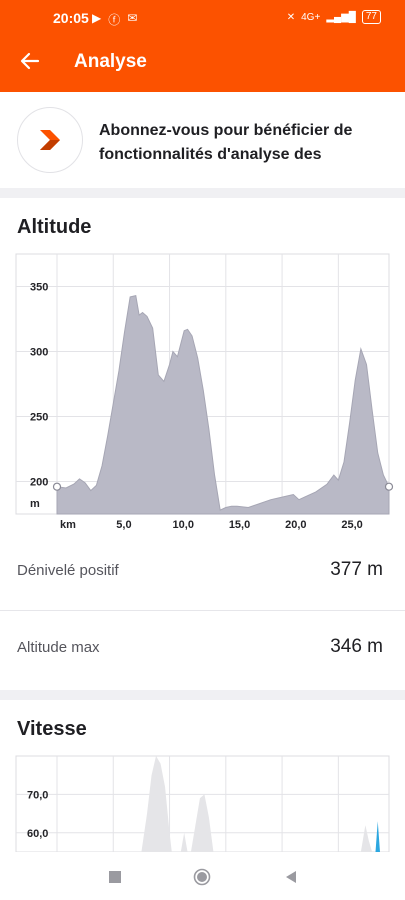 The height and width of the screenshot is (900, 405). What do you see at coordinates (389, 486) in the screenshot?
I see `end-marker` at bounding box center [389, 486].